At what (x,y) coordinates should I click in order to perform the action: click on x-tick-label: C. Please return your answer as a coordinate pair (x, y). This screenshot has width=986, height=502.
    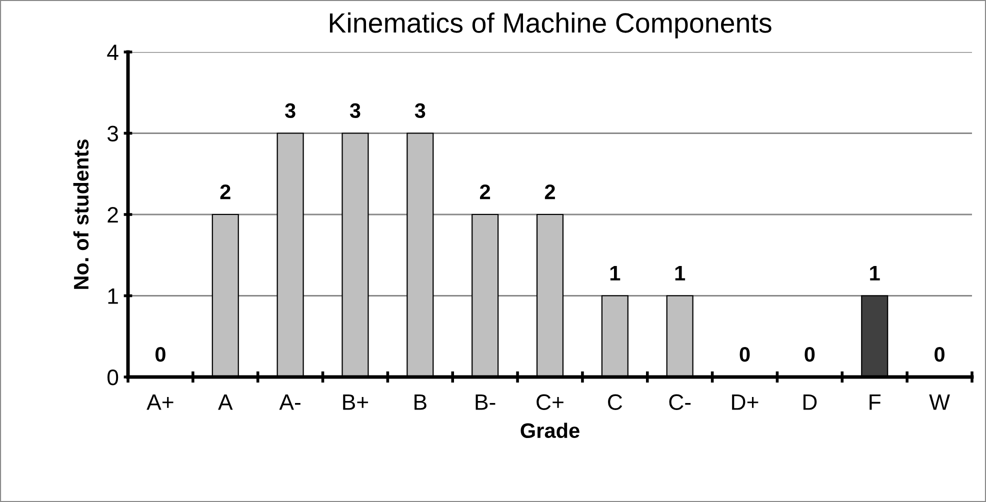
    Looking at the image, I should click on (615, 402).